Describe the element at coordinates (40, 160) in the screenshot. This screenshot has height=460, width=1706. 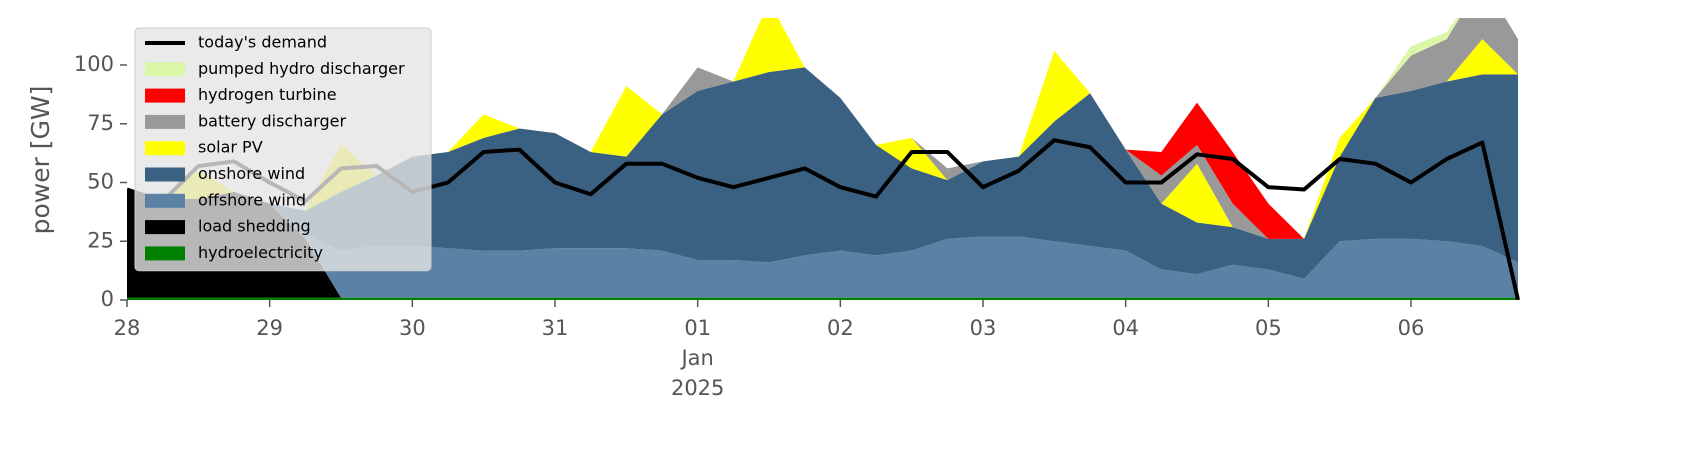
I see `y-axis-label: power [GW]` at that location.